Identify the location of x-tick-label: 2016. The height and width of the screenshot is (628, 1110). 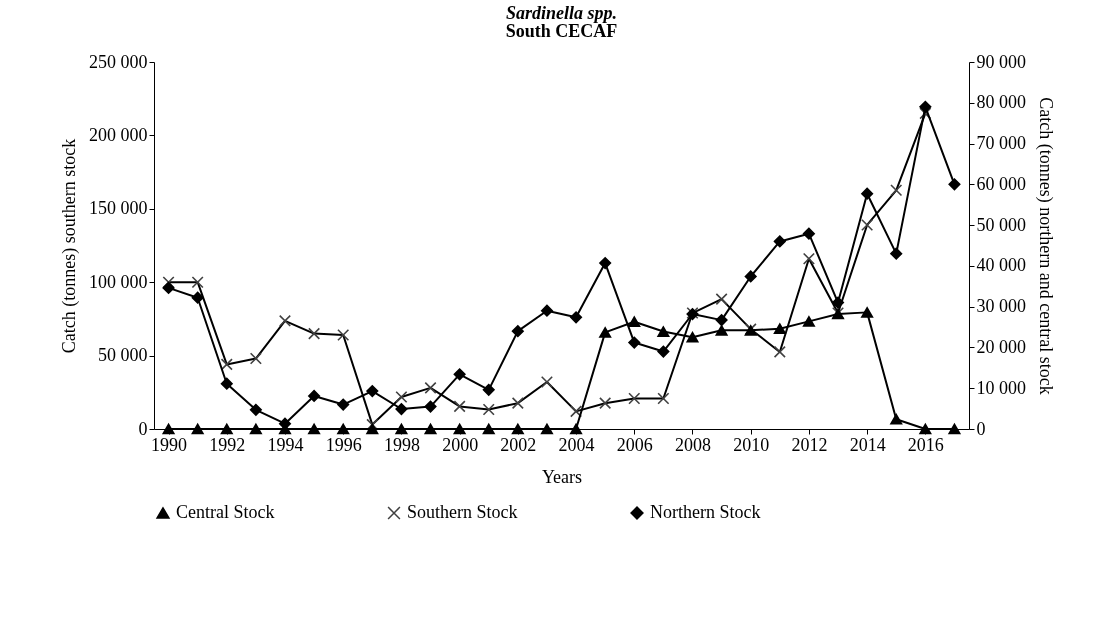
(925, 444).